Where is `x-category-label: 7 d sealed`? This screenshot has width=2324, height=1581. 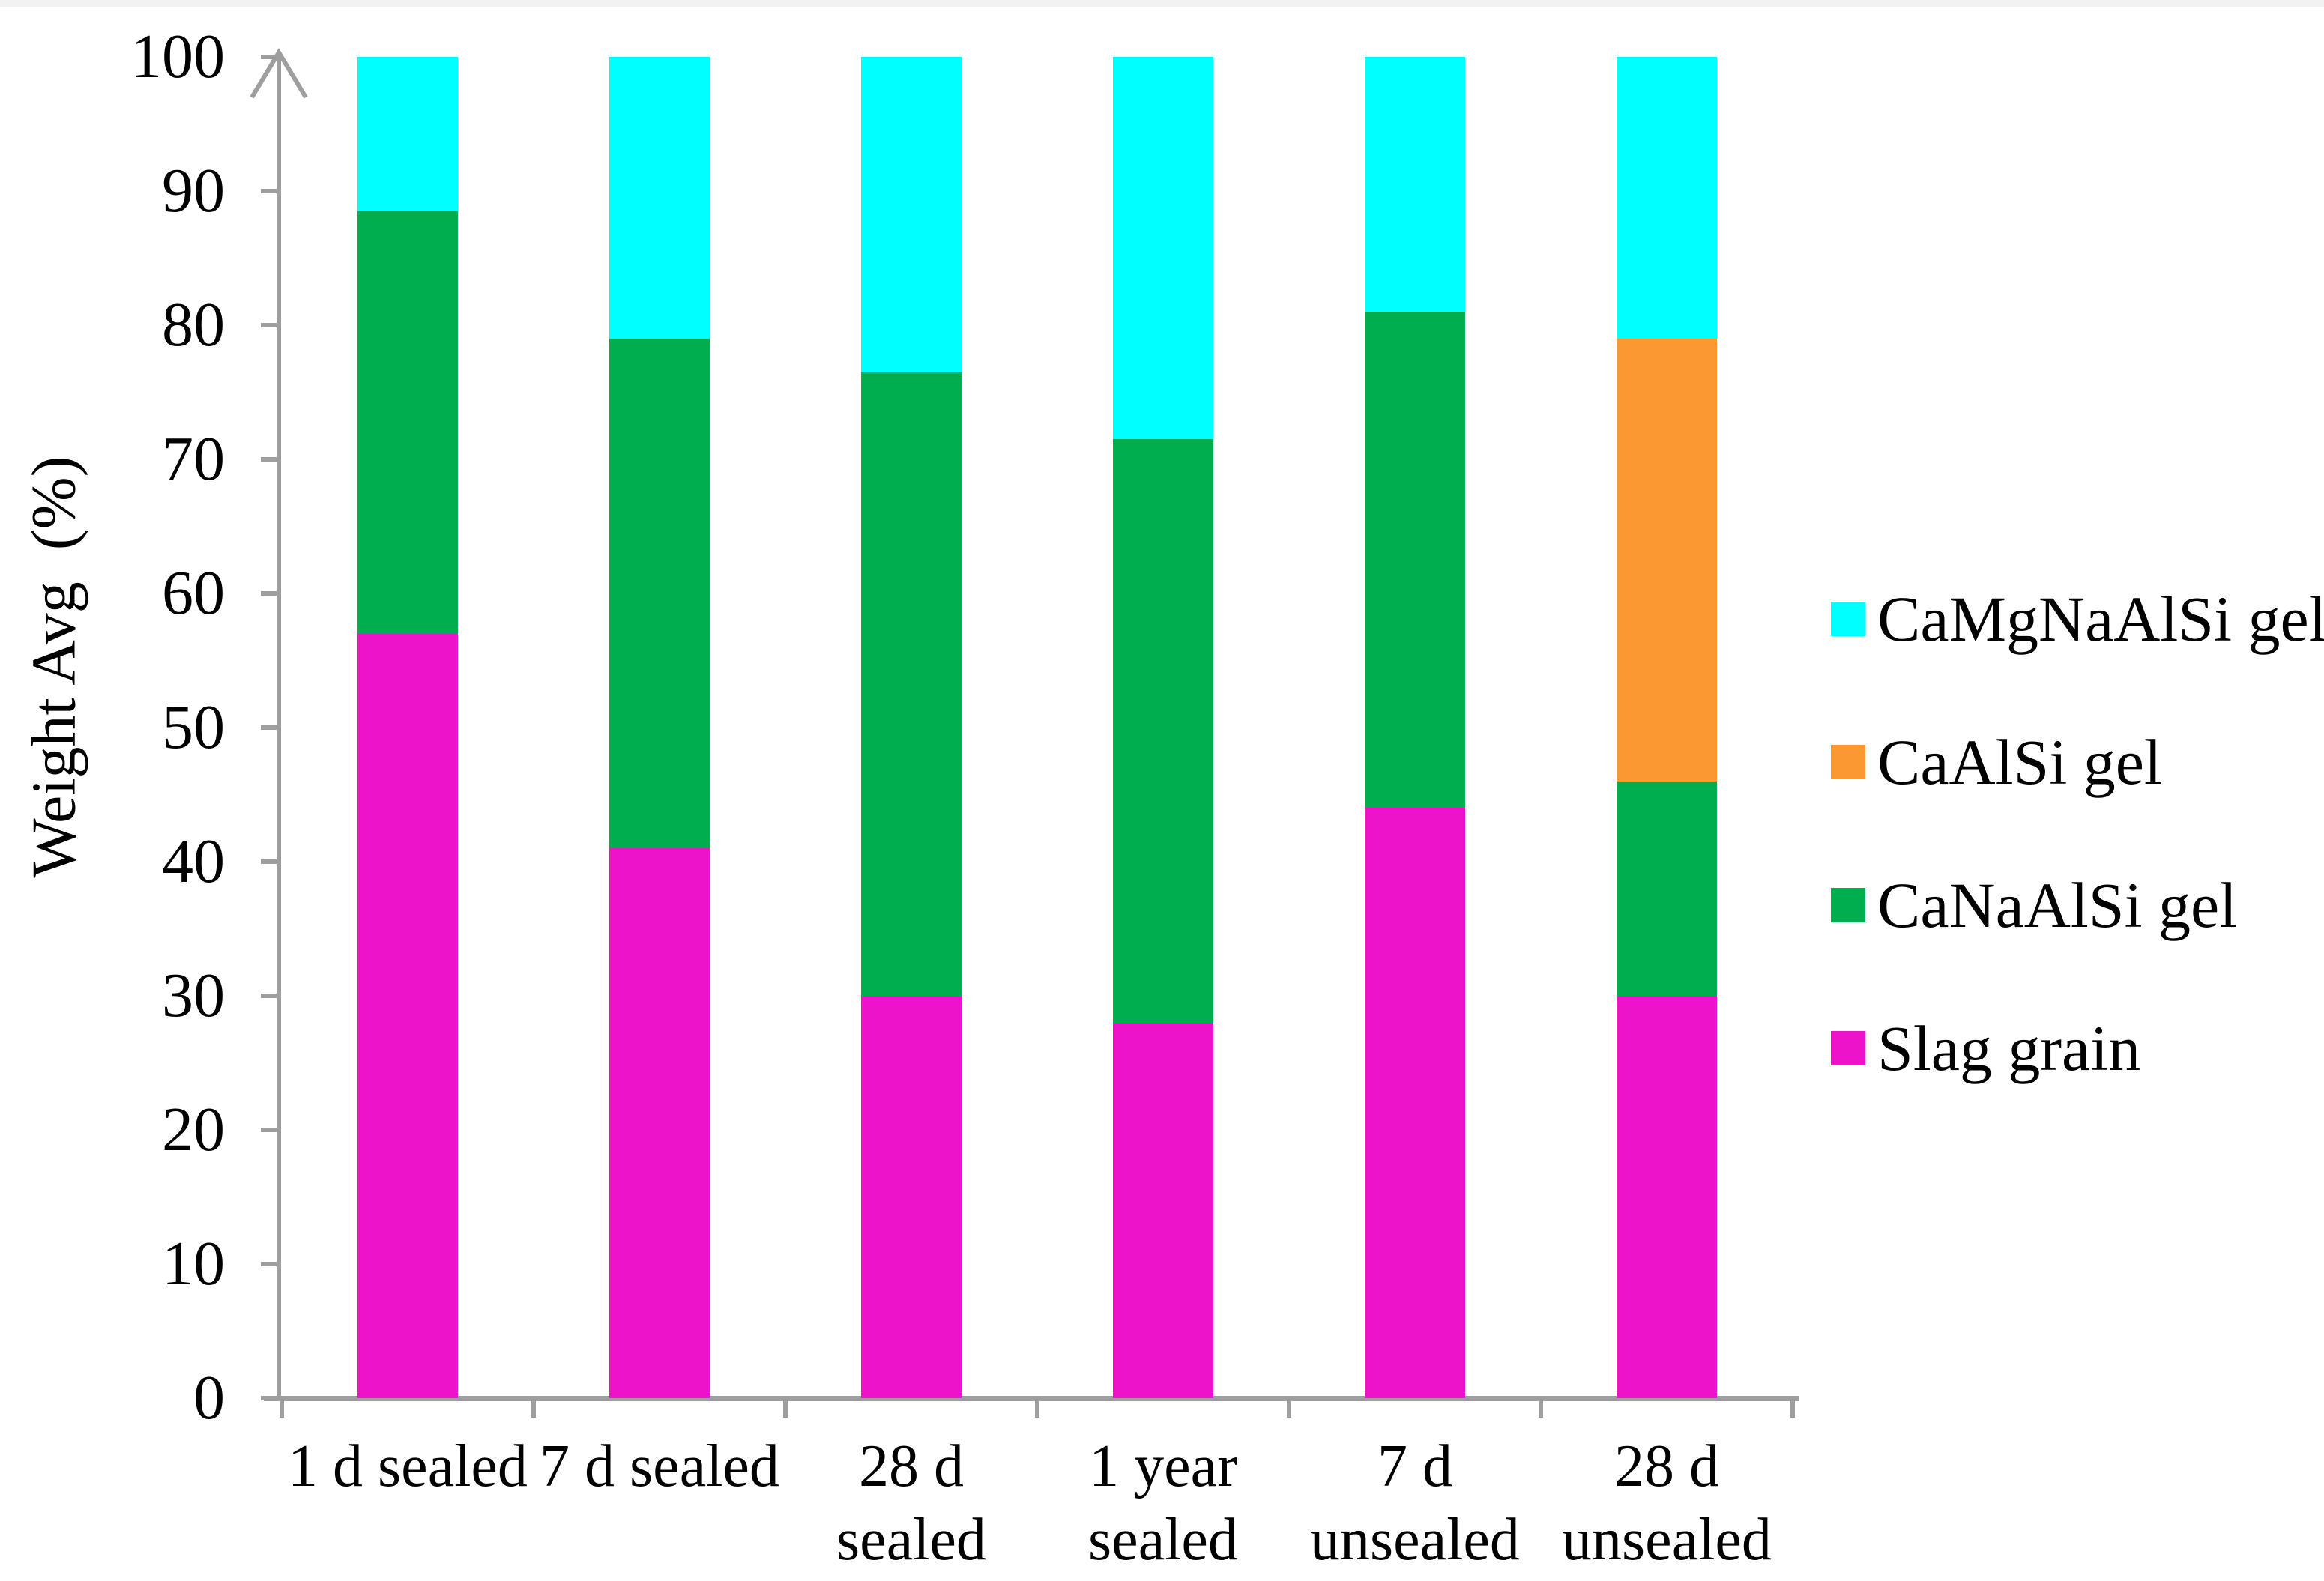 x-category-label: 7 d sealed is located at coordinates (659, 1466).